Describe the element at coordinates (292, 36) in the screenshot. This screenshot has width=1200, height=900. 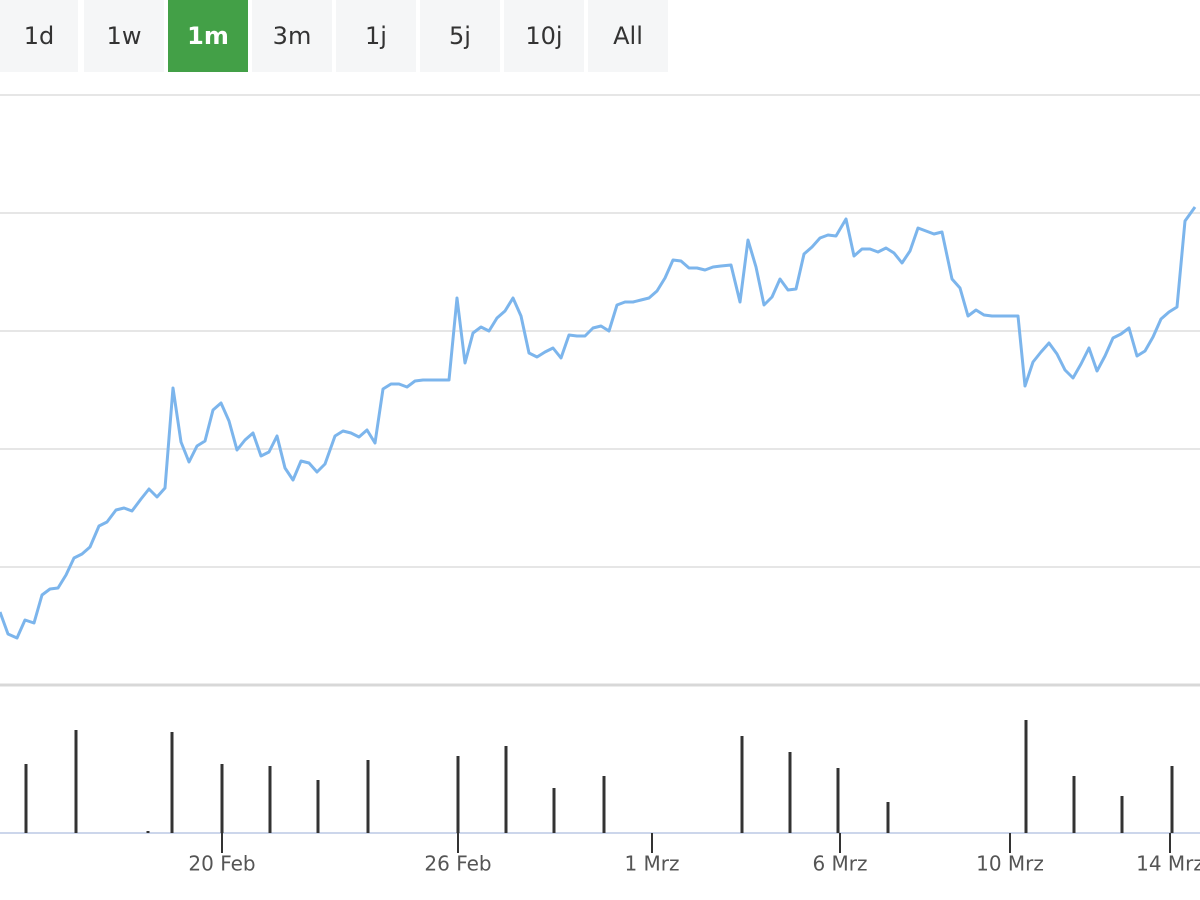
I see `range-button: 3m` at that location.